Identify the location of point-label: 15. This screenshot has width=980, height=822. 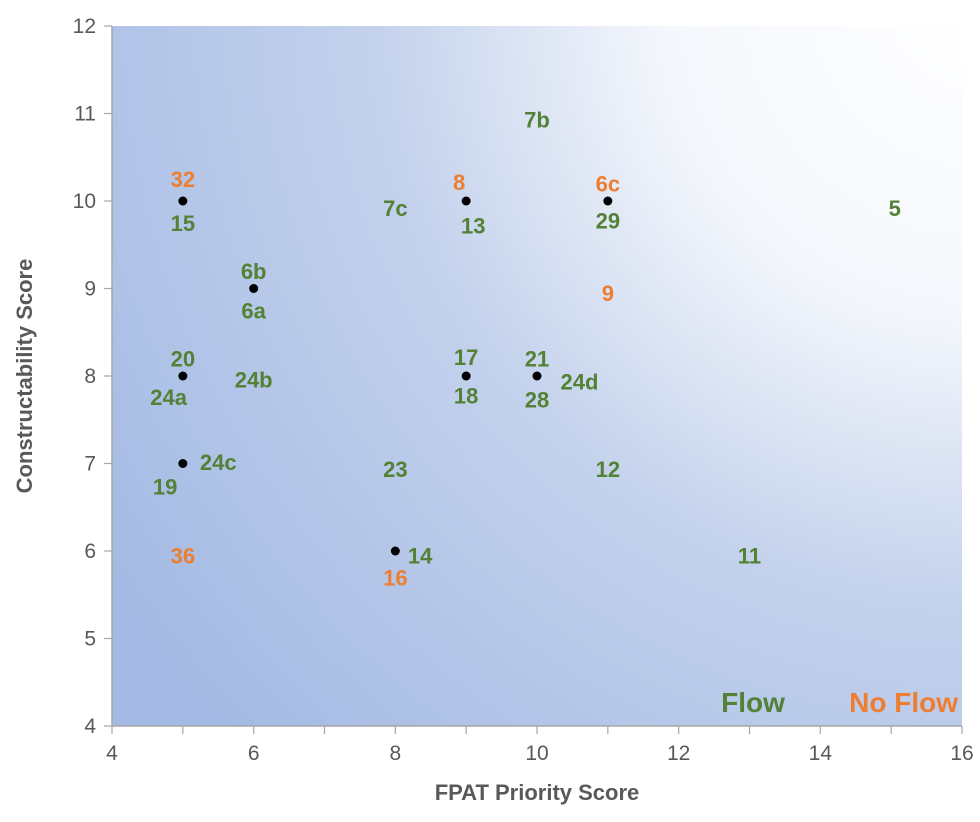
(183, 223).